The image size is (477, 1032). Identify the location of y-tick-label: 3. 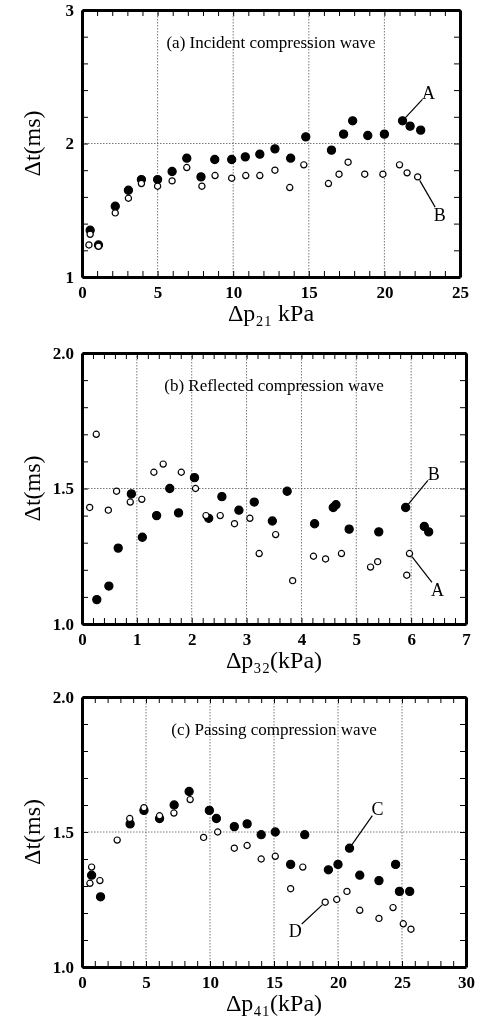
(69, 10).